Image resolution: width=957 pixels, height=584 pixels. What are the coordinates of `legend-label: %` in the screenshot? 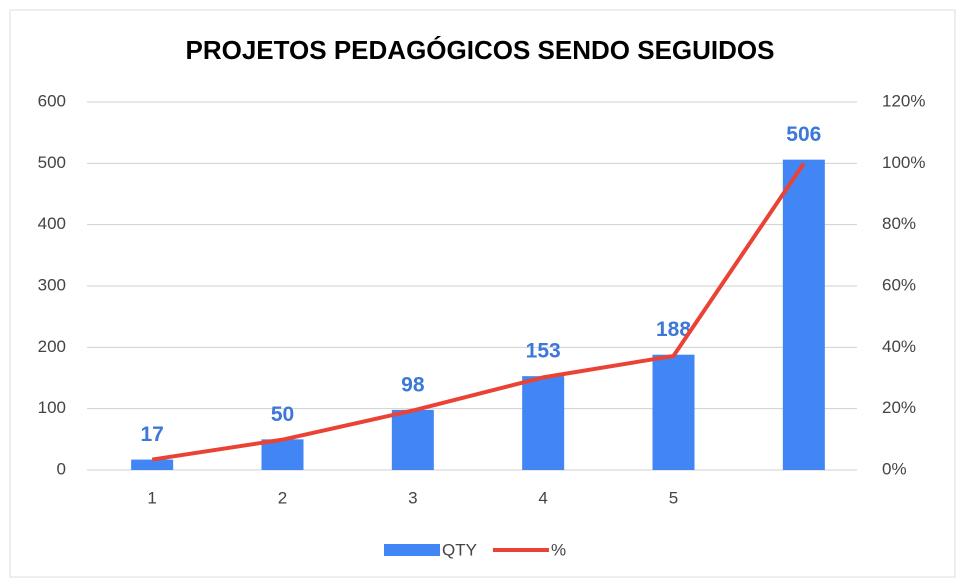 It's located at (558, 549).